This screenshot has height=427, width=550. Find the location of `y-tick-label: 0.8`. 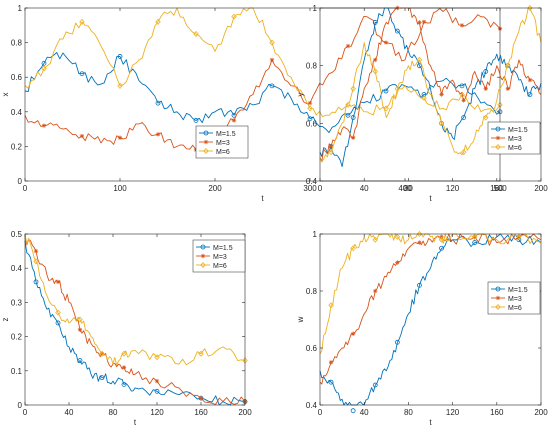

y-tick-label: 0.8 is located at coordinates (312, 291).